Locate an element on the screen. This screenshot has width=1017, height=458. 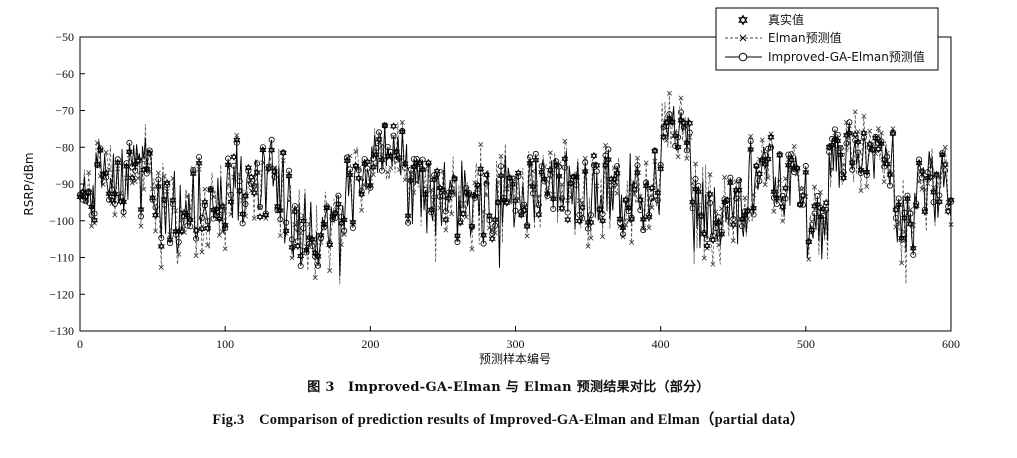
y-tick-label: −50 is located at coordinates (64, 37).